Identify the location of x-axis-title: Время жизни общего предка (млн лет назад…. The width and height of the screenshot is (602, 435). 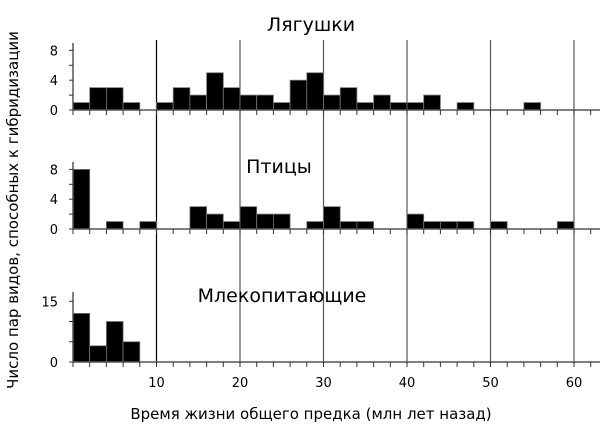
(310, 414).